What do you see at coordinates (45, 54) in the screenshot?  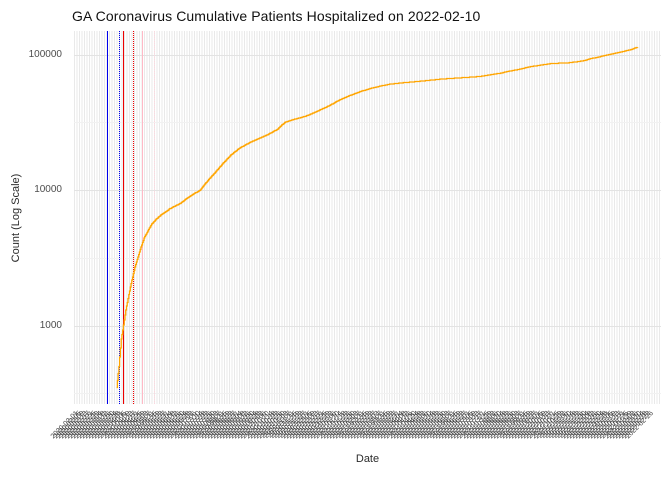 I see `y-tick-label: 100000` at bounding box center [45, 54].